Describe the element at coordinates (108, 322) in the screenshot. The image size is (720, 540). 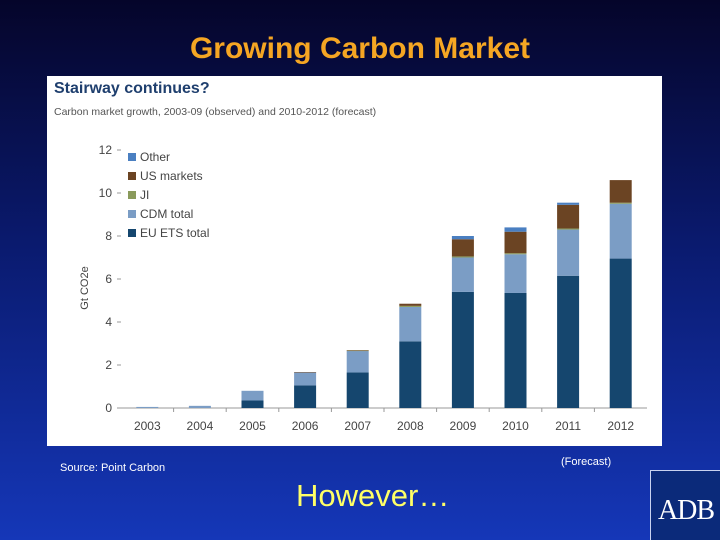
I see `y-tick-label: 4` at that location.